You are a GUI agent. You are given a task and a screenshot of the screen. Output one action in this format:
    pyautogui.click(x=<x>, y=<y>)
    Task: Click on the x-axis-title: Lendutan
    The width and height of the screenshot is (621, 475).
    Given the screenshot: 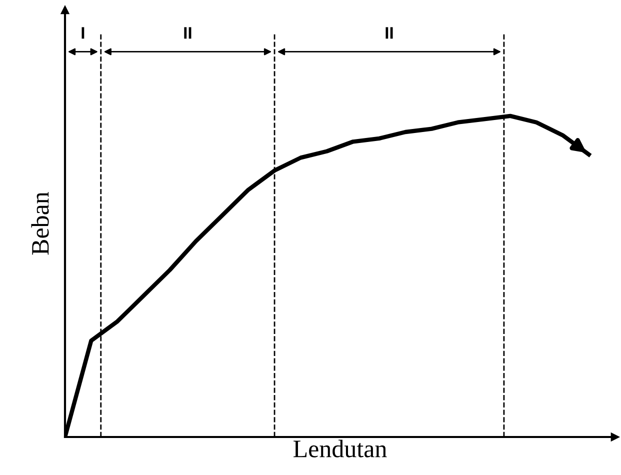 What is the action you would take?
    pyautogui.click(x=340, y=449)
    